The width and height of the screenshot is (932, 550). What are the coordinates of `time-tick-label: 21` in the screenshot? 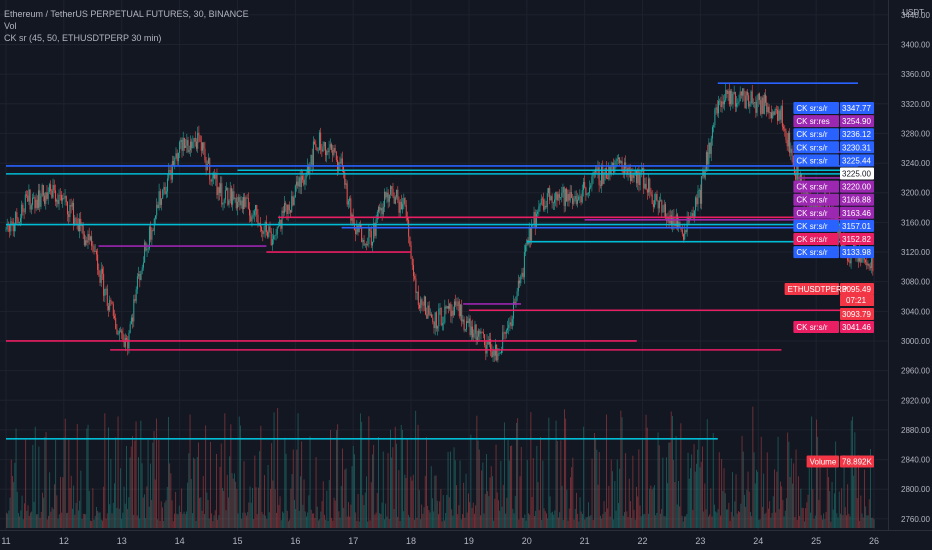 It's located at (585, 541).